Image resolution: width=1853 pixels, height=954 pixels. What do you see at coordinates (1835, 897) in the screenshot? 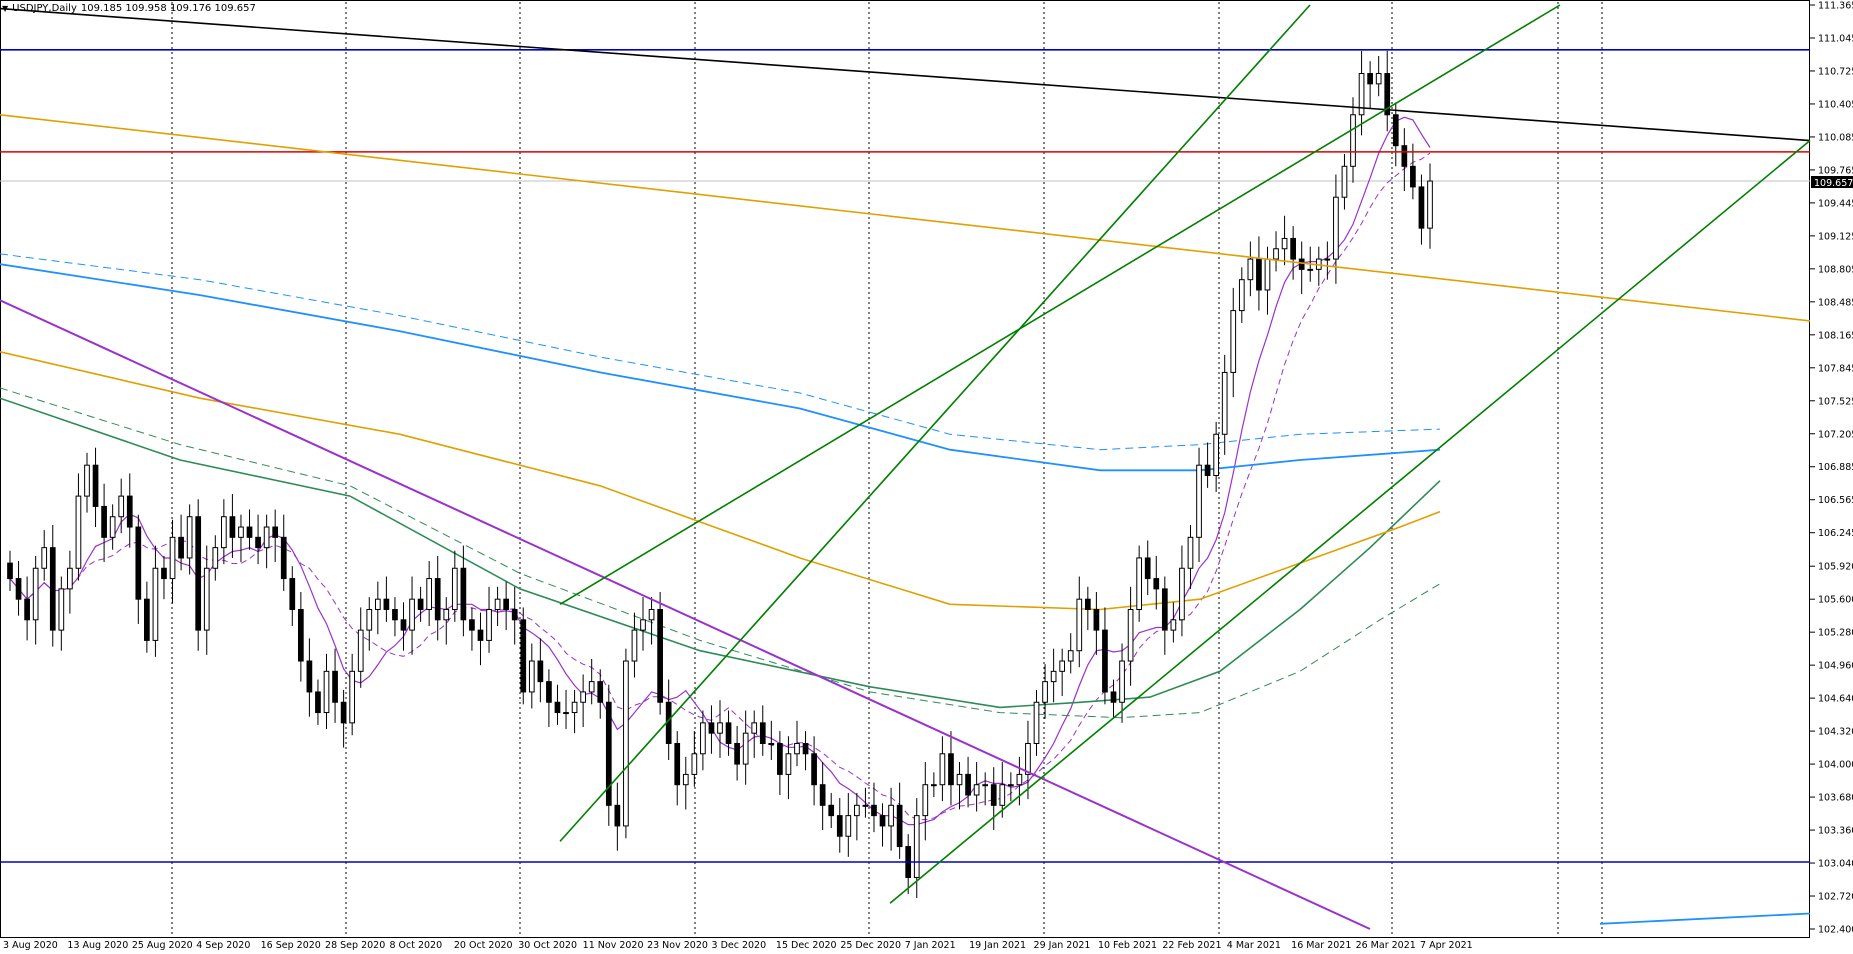
I see `price-tick-label: 102.720` at bounding box center [1835, 897].